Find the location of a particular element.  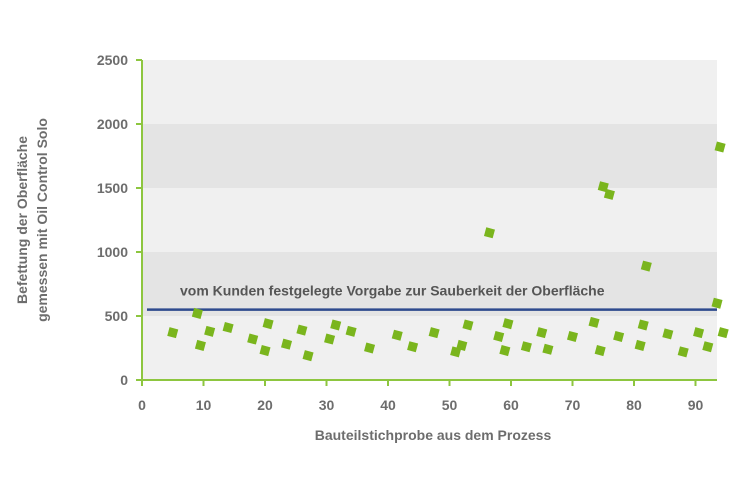

x-tick-label: 90 is located at coordinates (696, 405).